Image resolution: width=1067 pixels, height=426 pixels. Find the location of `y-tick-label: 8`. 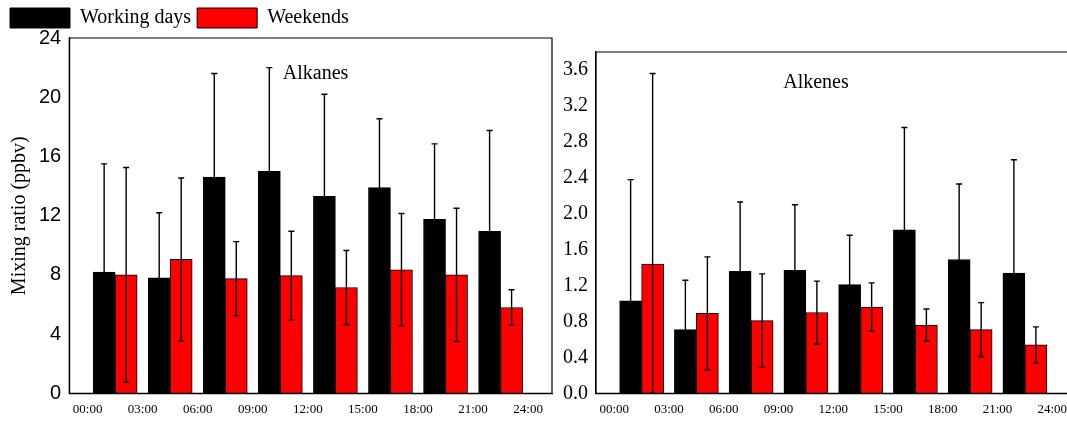

y-tick-label: 8 is located at coordinates (56, 273).